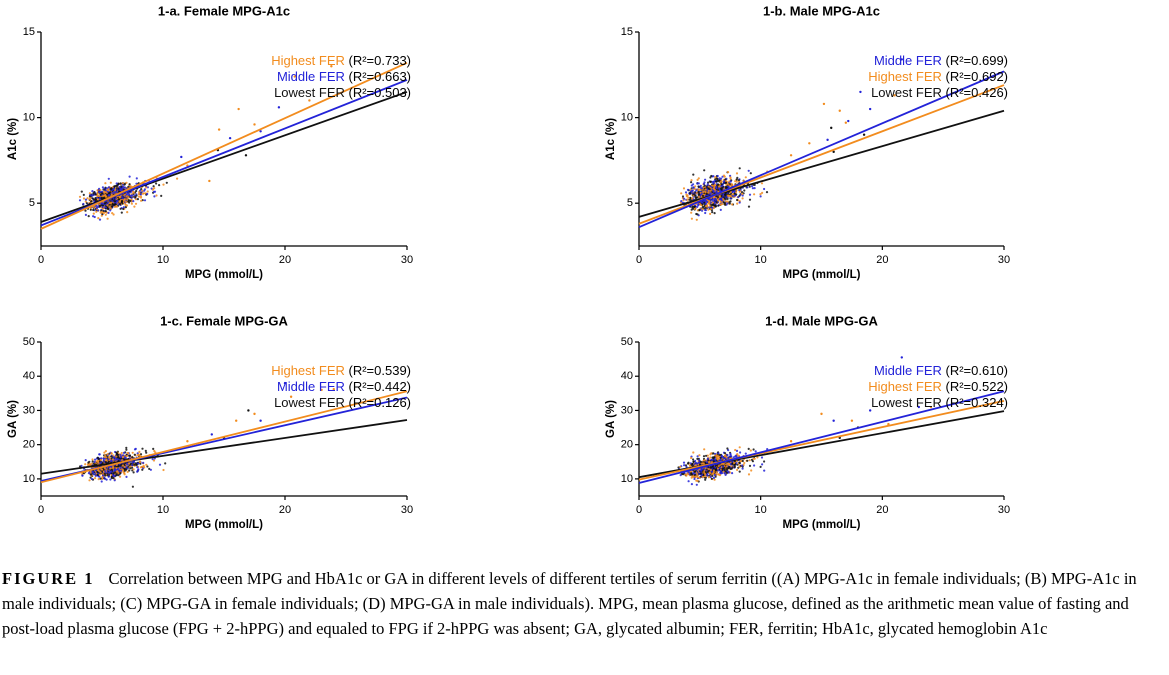 Image resolution: width=1169 pixels, height=675 pixels. I want to click on y-tick-label: 5, so click(630, 203).